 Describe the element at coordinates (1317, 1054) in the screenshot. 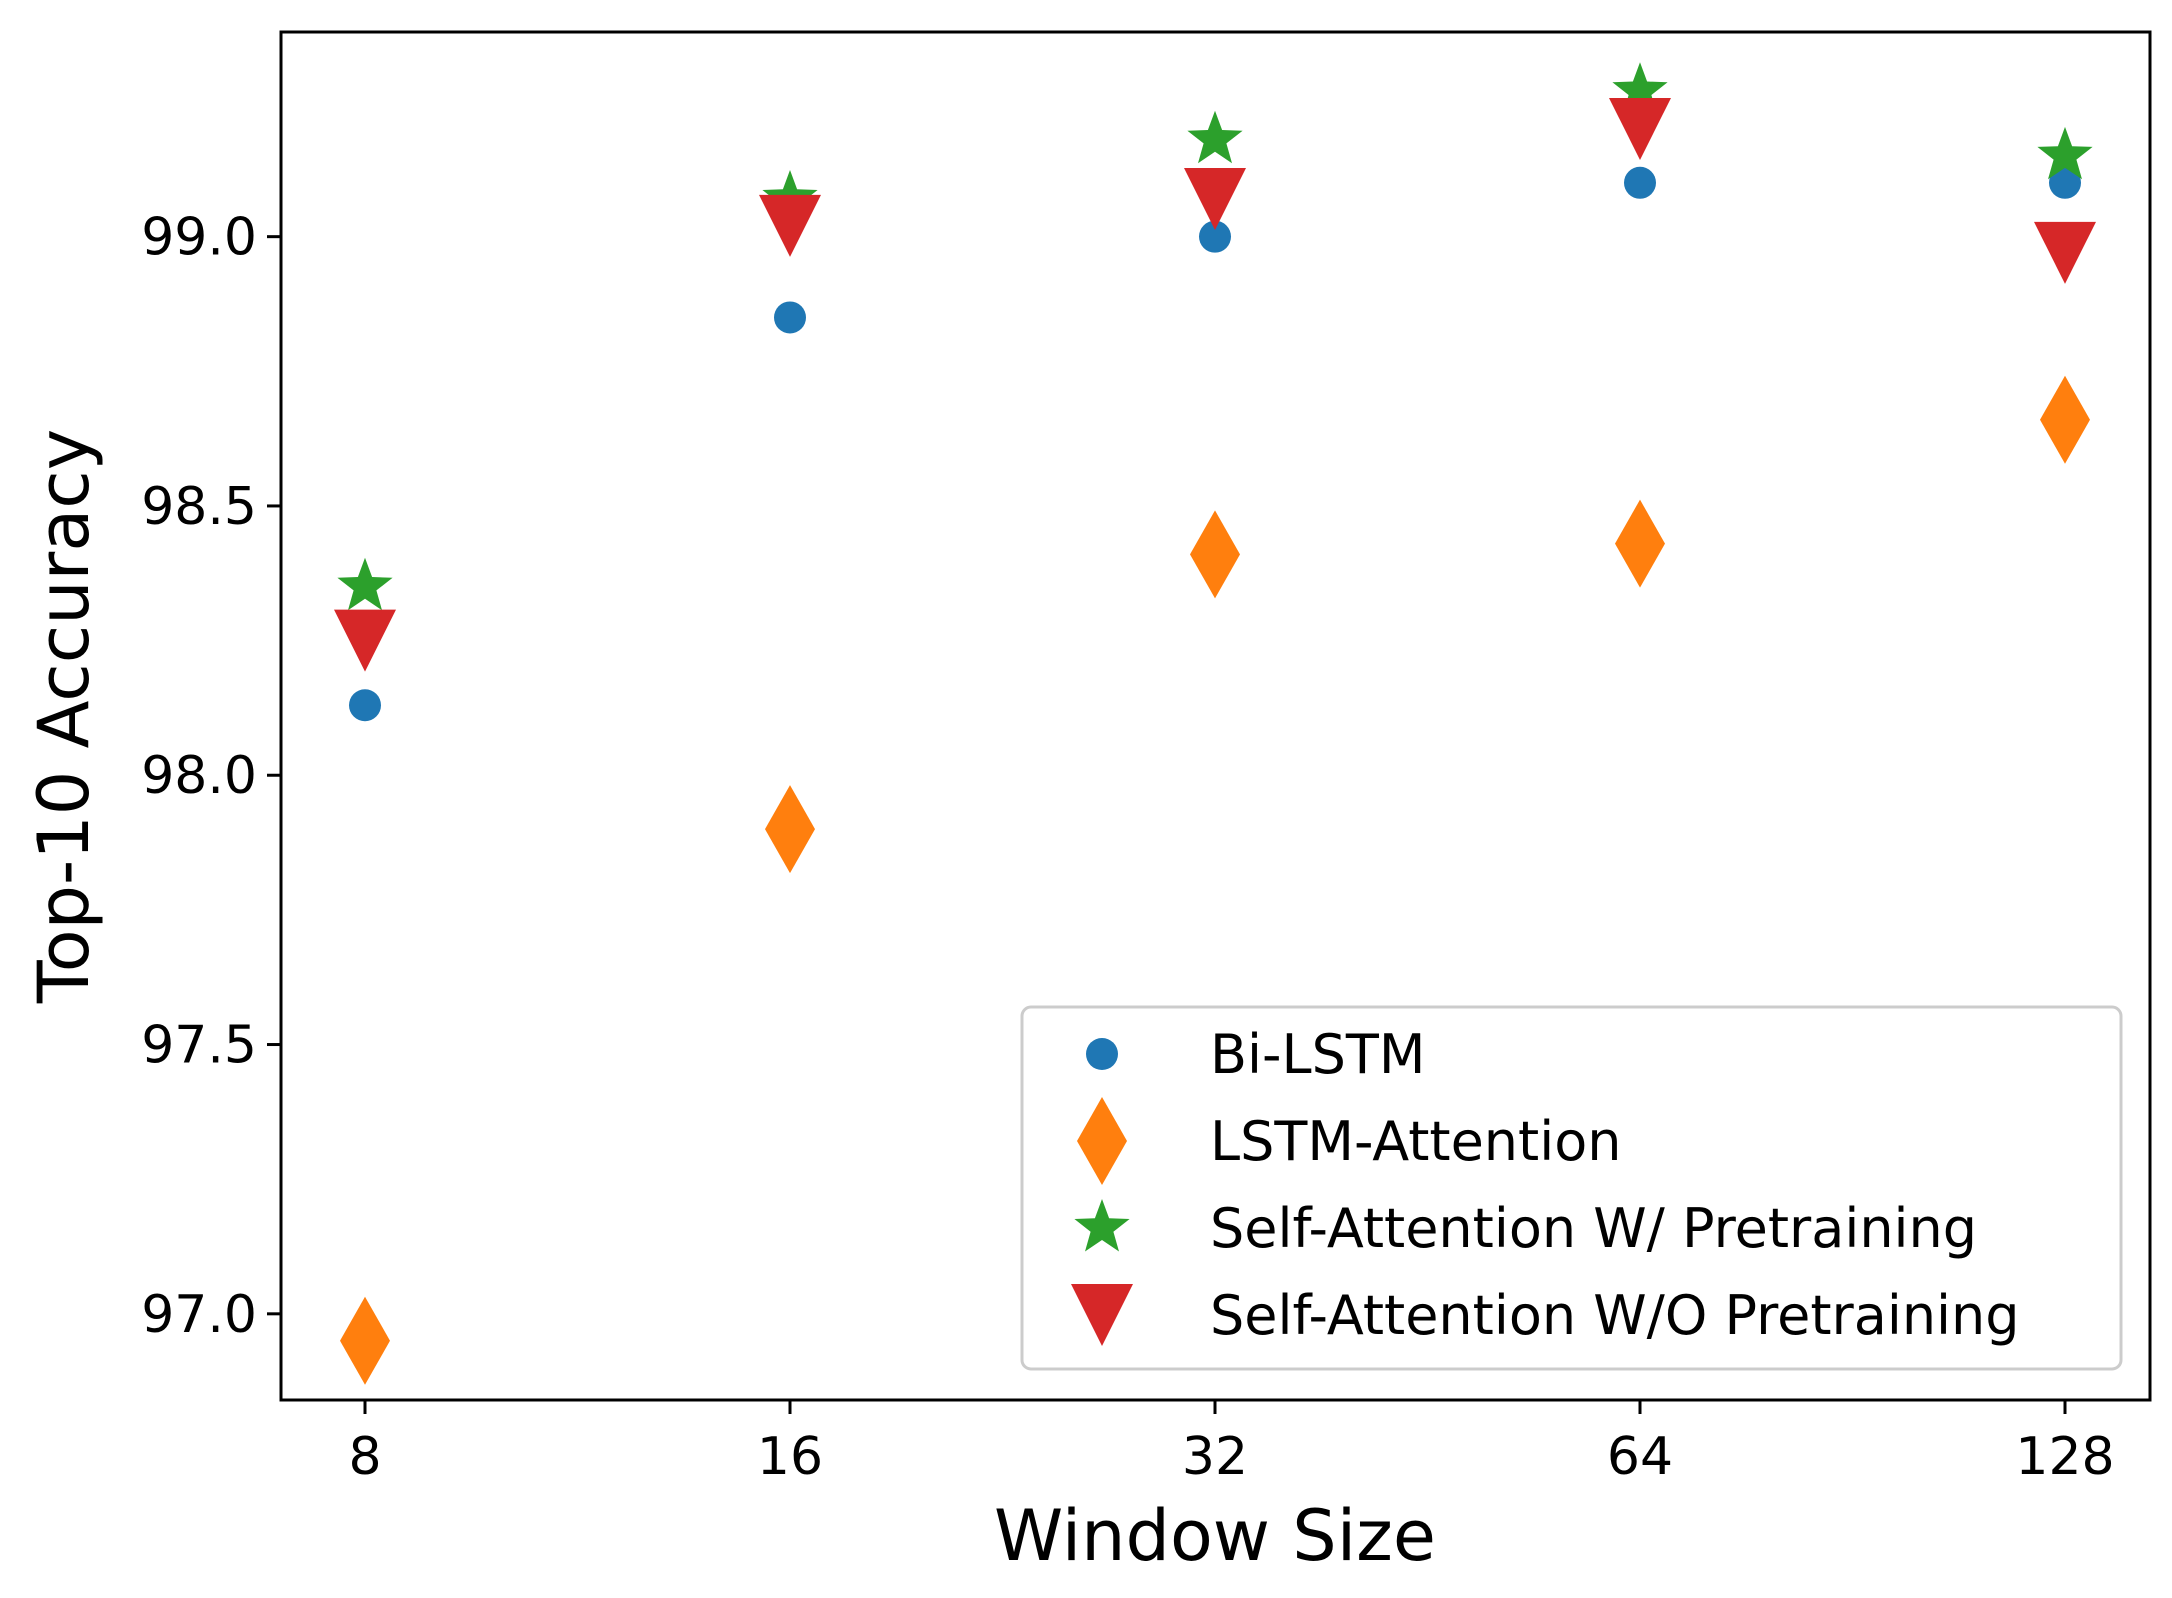

I see `legend-label: Bi-LSTM` at that location.